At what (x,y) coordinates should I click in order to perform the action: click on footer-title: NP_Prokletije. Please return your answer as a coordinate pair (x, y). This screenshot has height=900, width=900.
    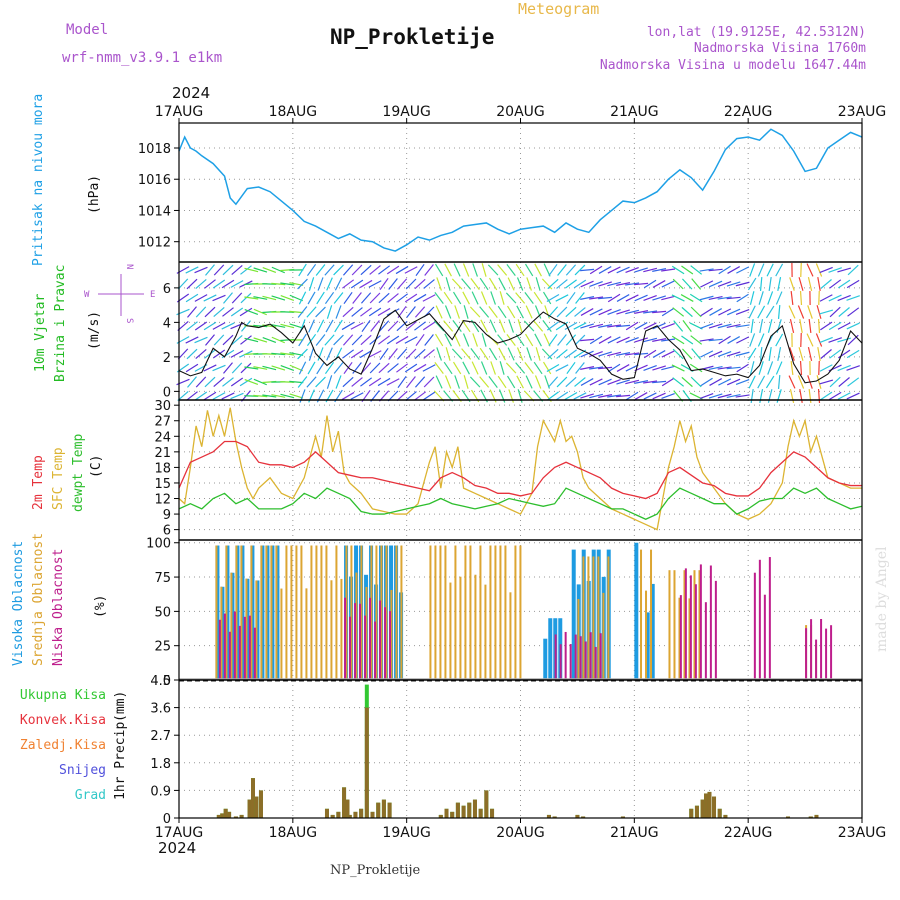
    Looking at the image, I should click on (375, 870).